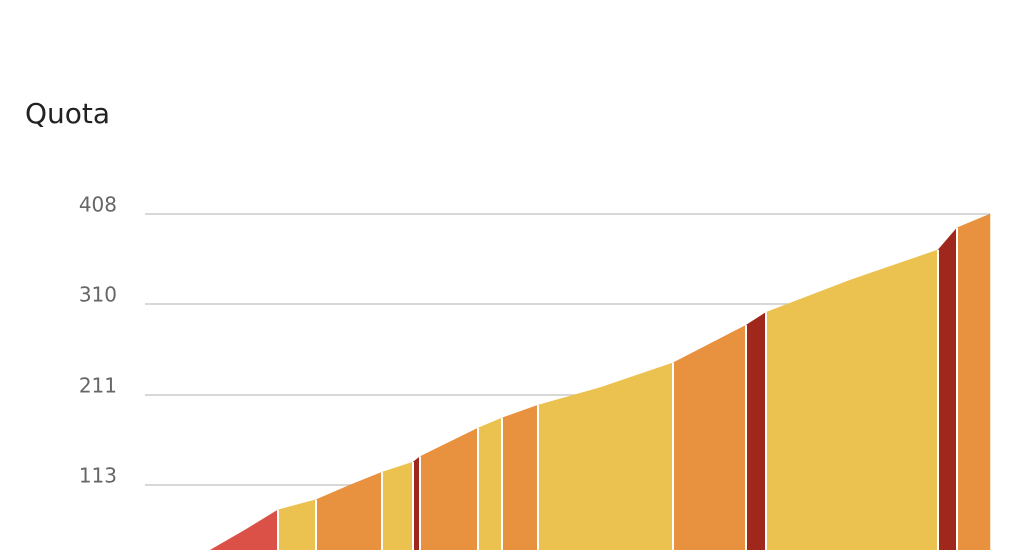 This screenshot has width=1020, height=550. What do you see at coordinates (67, 113) in the screenshot?
I see `chart-title: Quota` at bounding box center [67, 113].